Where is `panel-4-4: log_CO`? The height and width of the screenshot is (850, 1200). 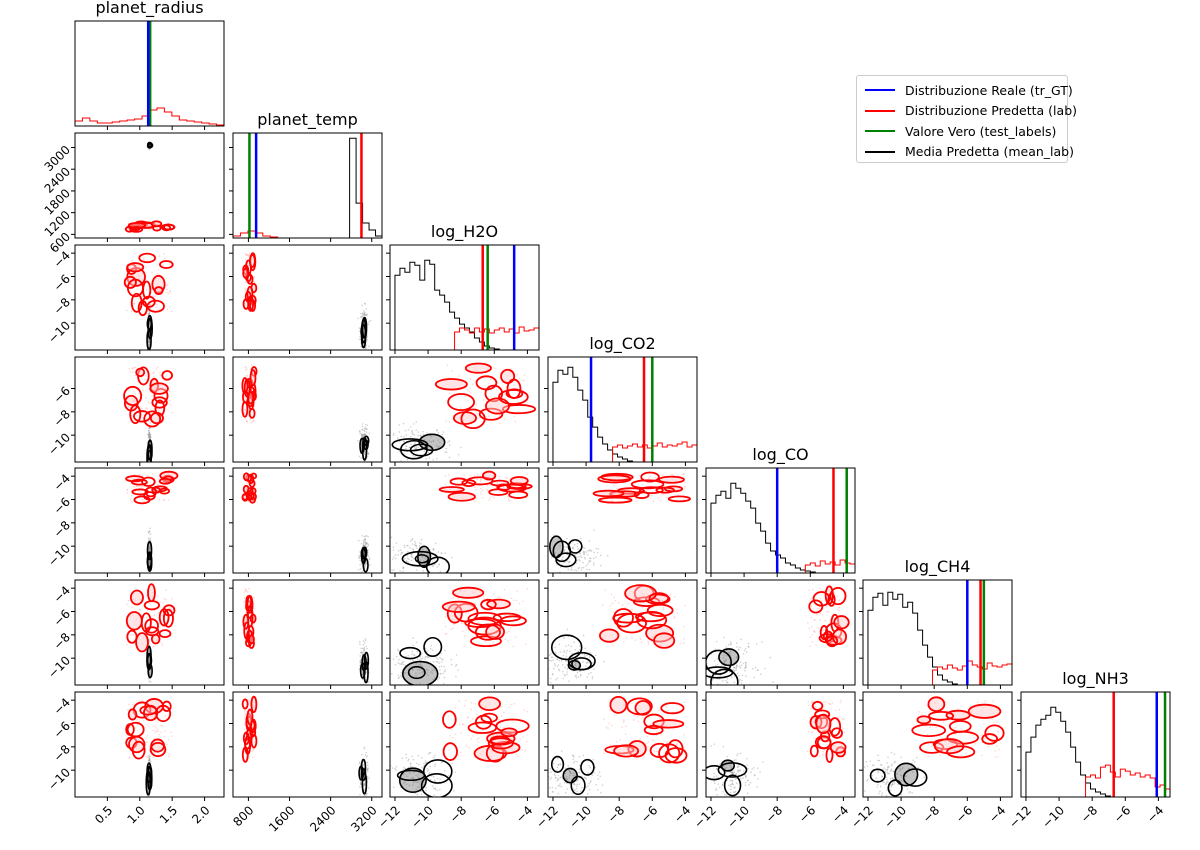 panel-4-4: log_CO is located at coordinates (779, 511).